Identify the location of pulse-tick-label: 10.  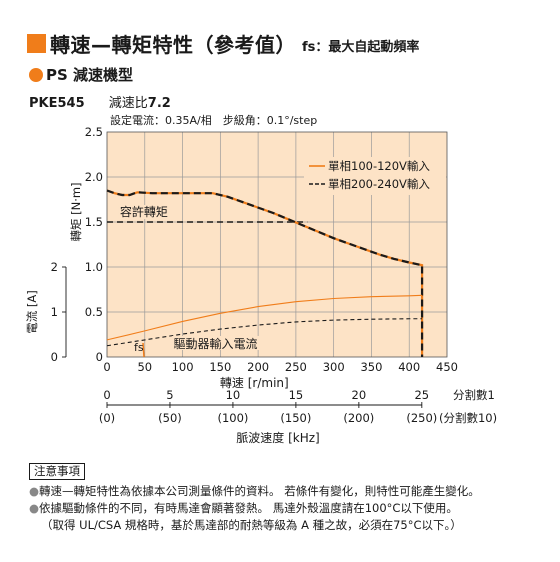
(233, 395).